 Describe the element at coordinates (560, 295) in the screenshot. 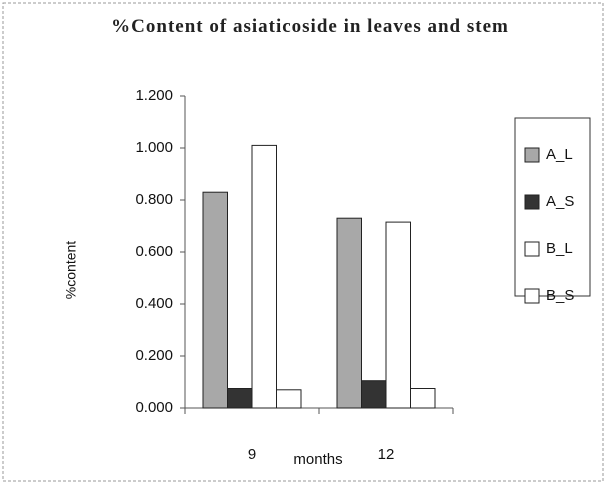

I see `legend-label: B_S` at that location.